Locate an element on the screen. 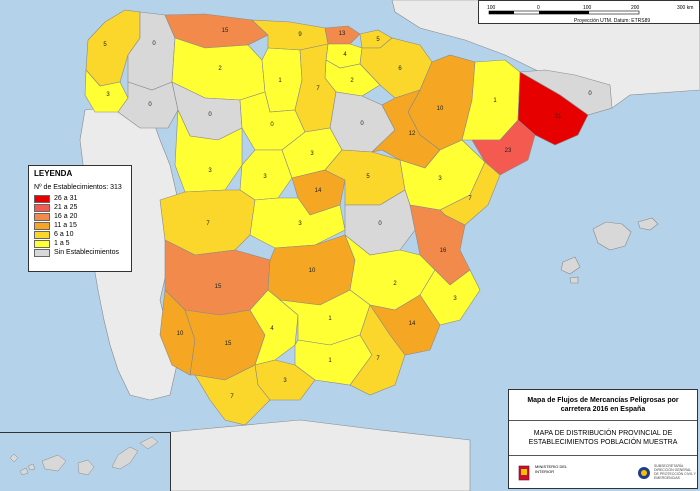 The width and height of the screenshot is (700, 491). menorca-island is located at coordinates (648, 224).